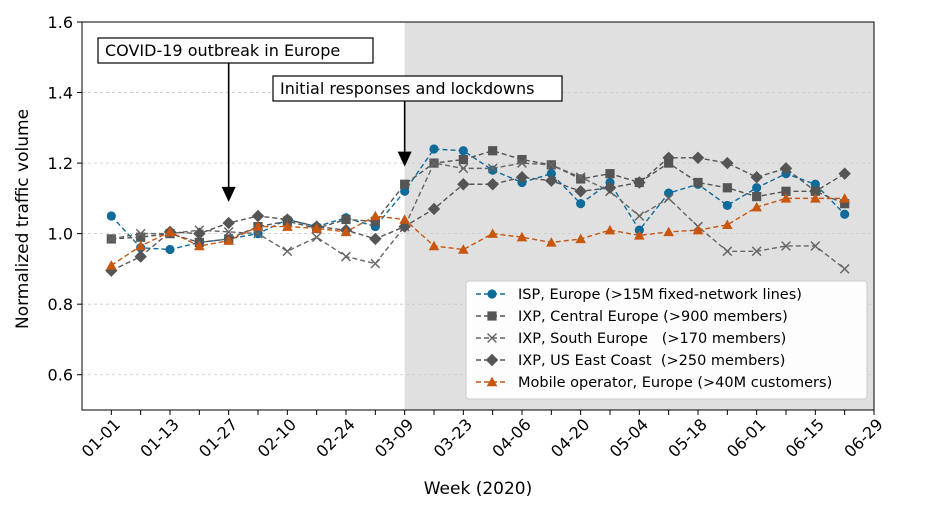 Image resolution: width=949 pixels, height=510 pixels. I want to click on legend-entry: IXP, Central Europe (>900 members), so click(632, 317).